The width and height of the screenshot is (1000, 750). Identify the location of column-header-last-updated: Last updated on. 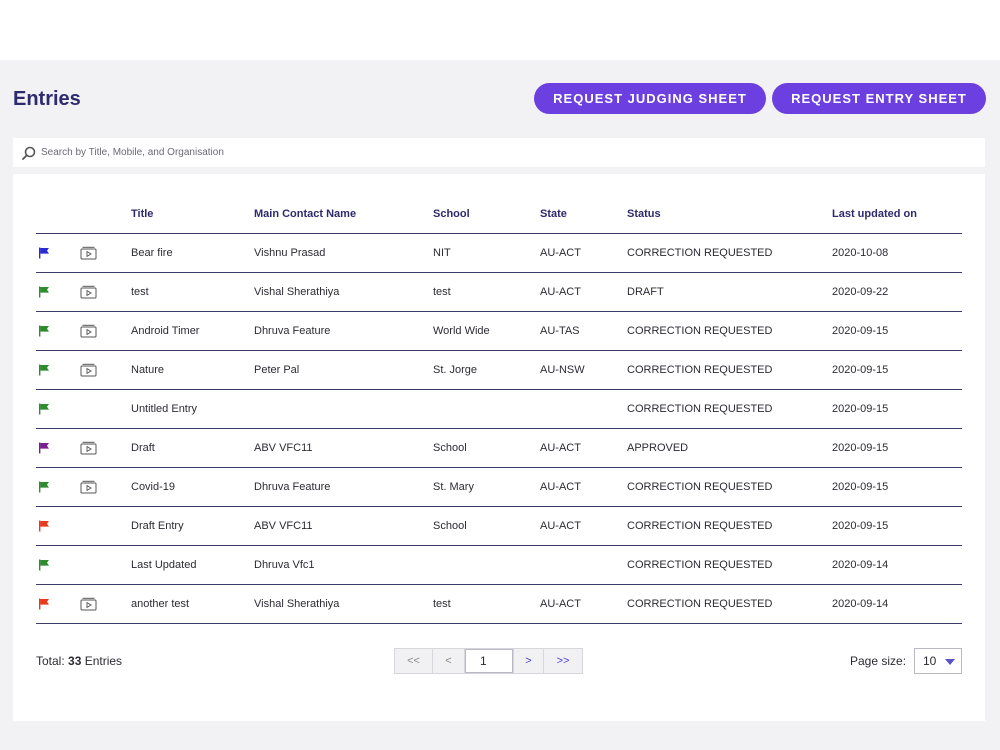
(897, 214).